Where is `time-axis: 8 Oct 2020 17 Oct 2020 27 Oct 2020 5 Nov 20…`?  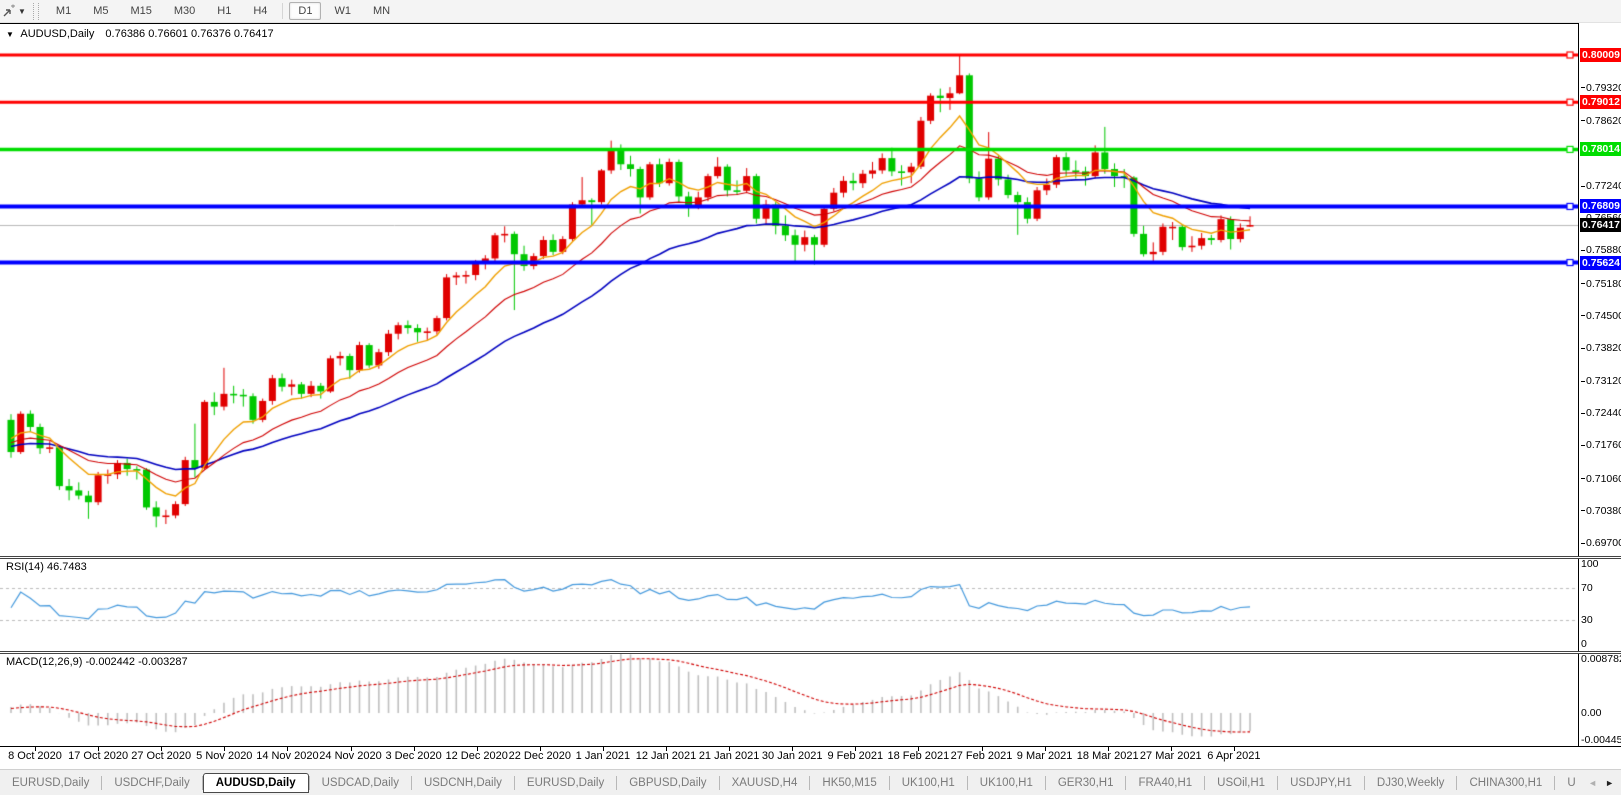 time-axis: 8 Oct 2020 17 Oct 2020 27 Oct 2020 5 Nov 20… is located at coordinates (810, 757).